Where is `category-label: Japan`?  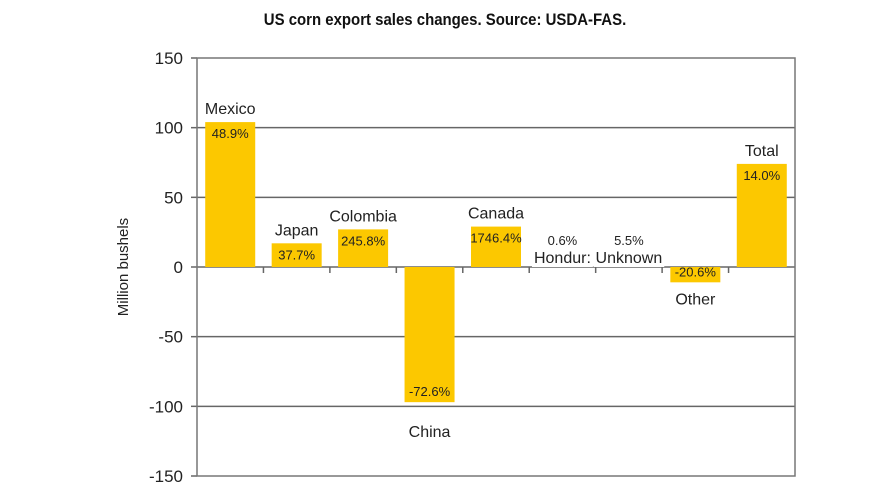 category-label: Japan is located at coordinates (297, 230).